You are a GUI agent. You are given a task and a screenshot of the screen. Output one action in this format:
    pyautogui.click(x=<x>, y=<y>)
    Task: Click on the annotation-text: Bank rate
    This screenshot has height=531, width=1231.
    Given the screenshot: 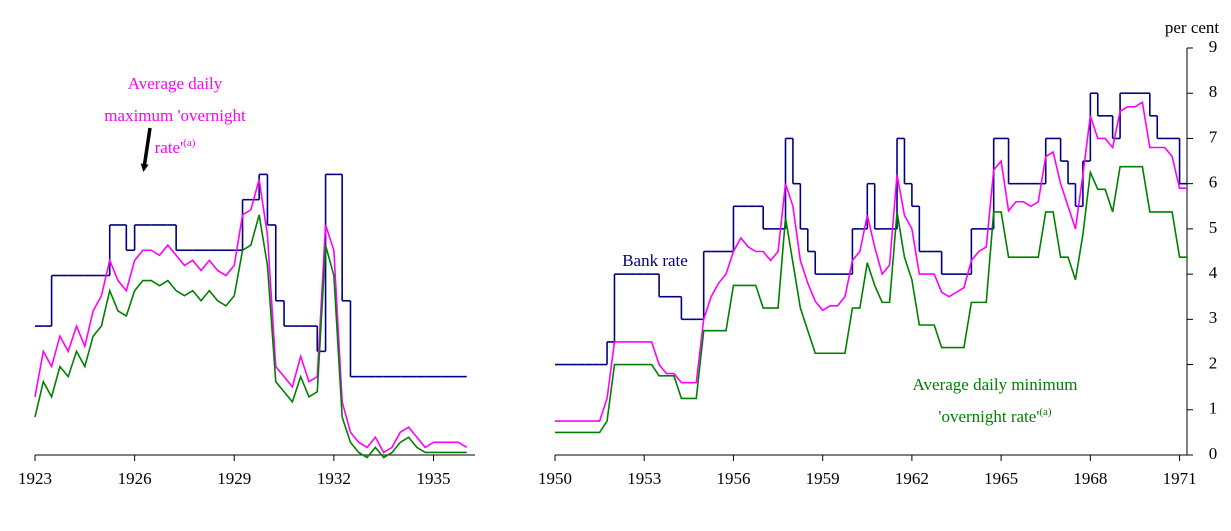 What is the action you would take?
    pyautogui.click(x=655, y=260)
    